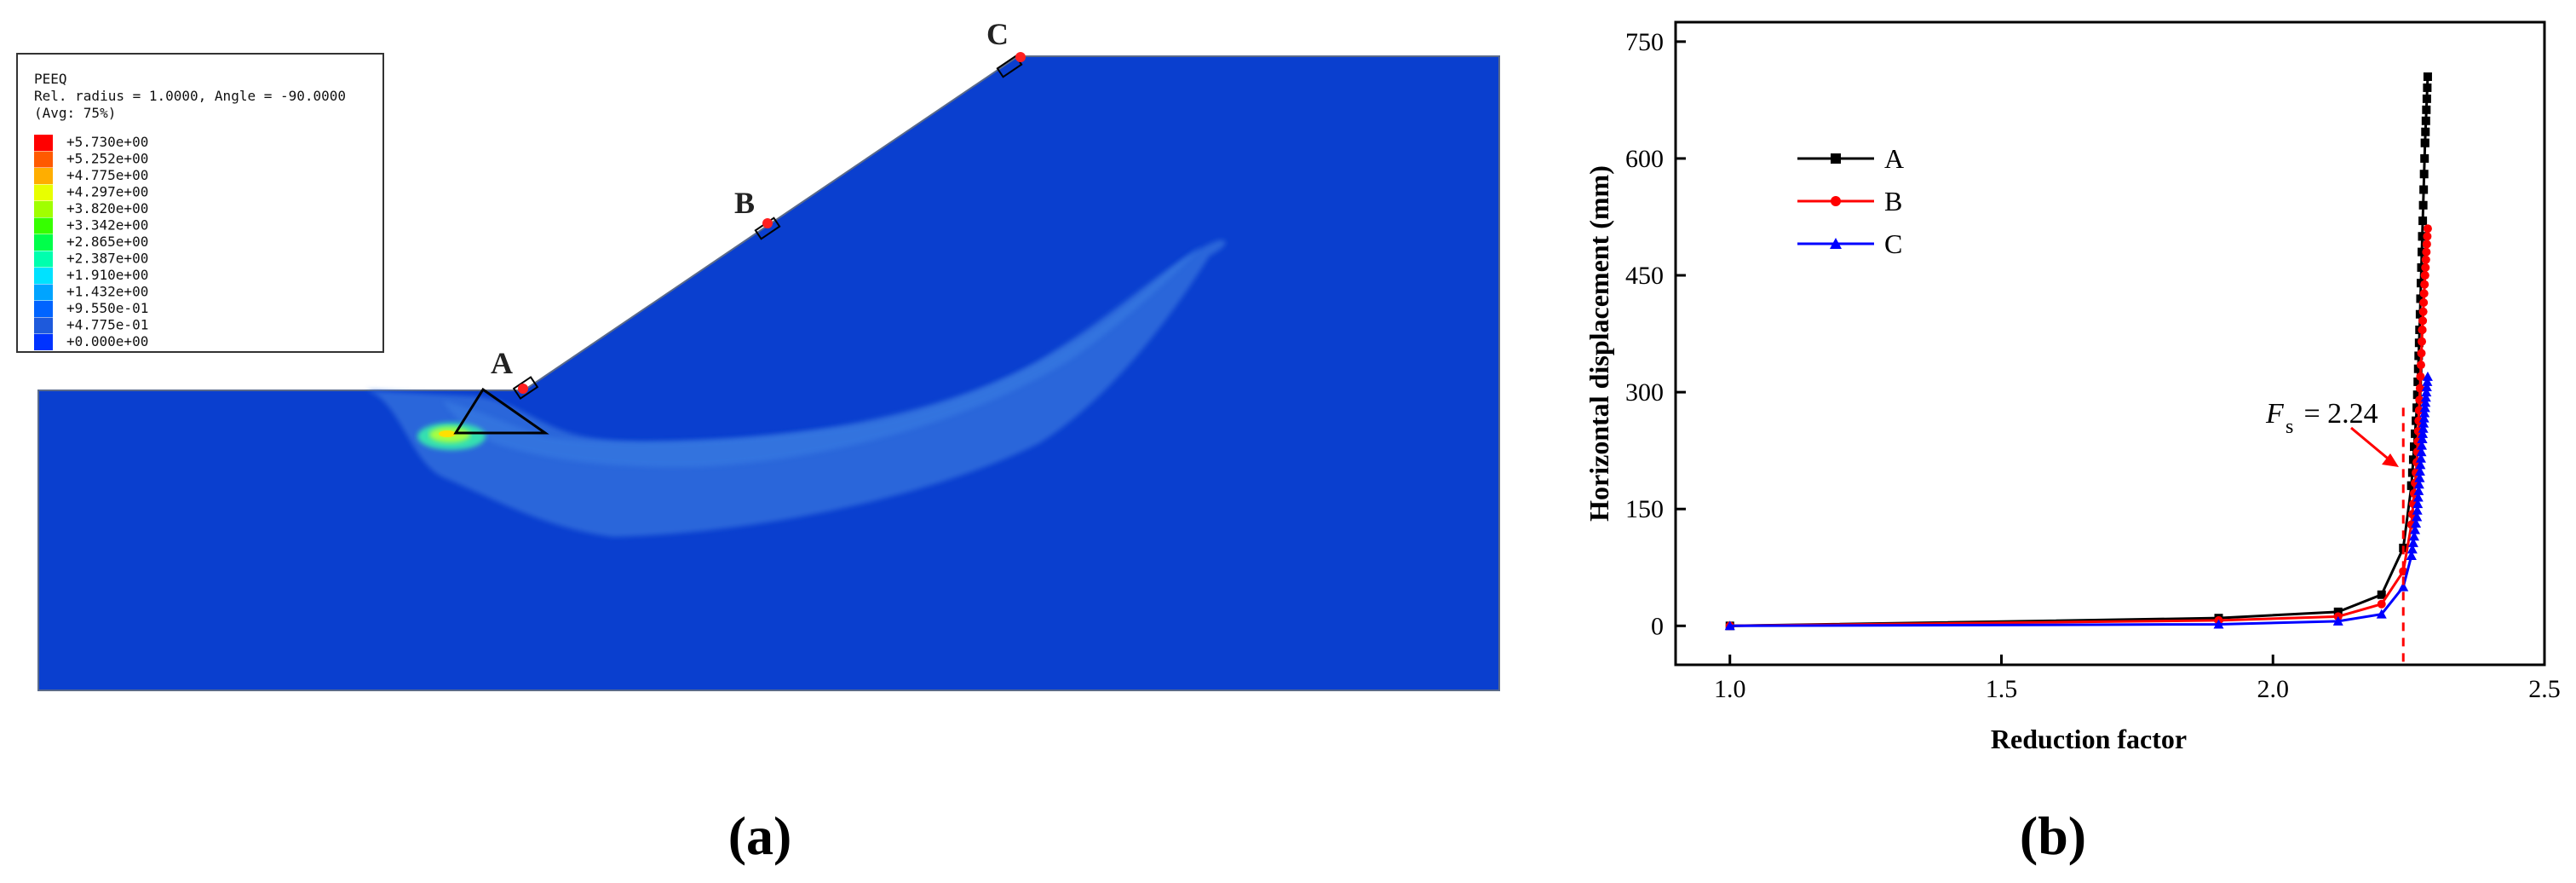 Image resolution: width=2576 pixels, height=883 pixels. Describe the element at coordinates (107, 325) in the screenshot. I see `legend-value: +4.775e-01` at that location.